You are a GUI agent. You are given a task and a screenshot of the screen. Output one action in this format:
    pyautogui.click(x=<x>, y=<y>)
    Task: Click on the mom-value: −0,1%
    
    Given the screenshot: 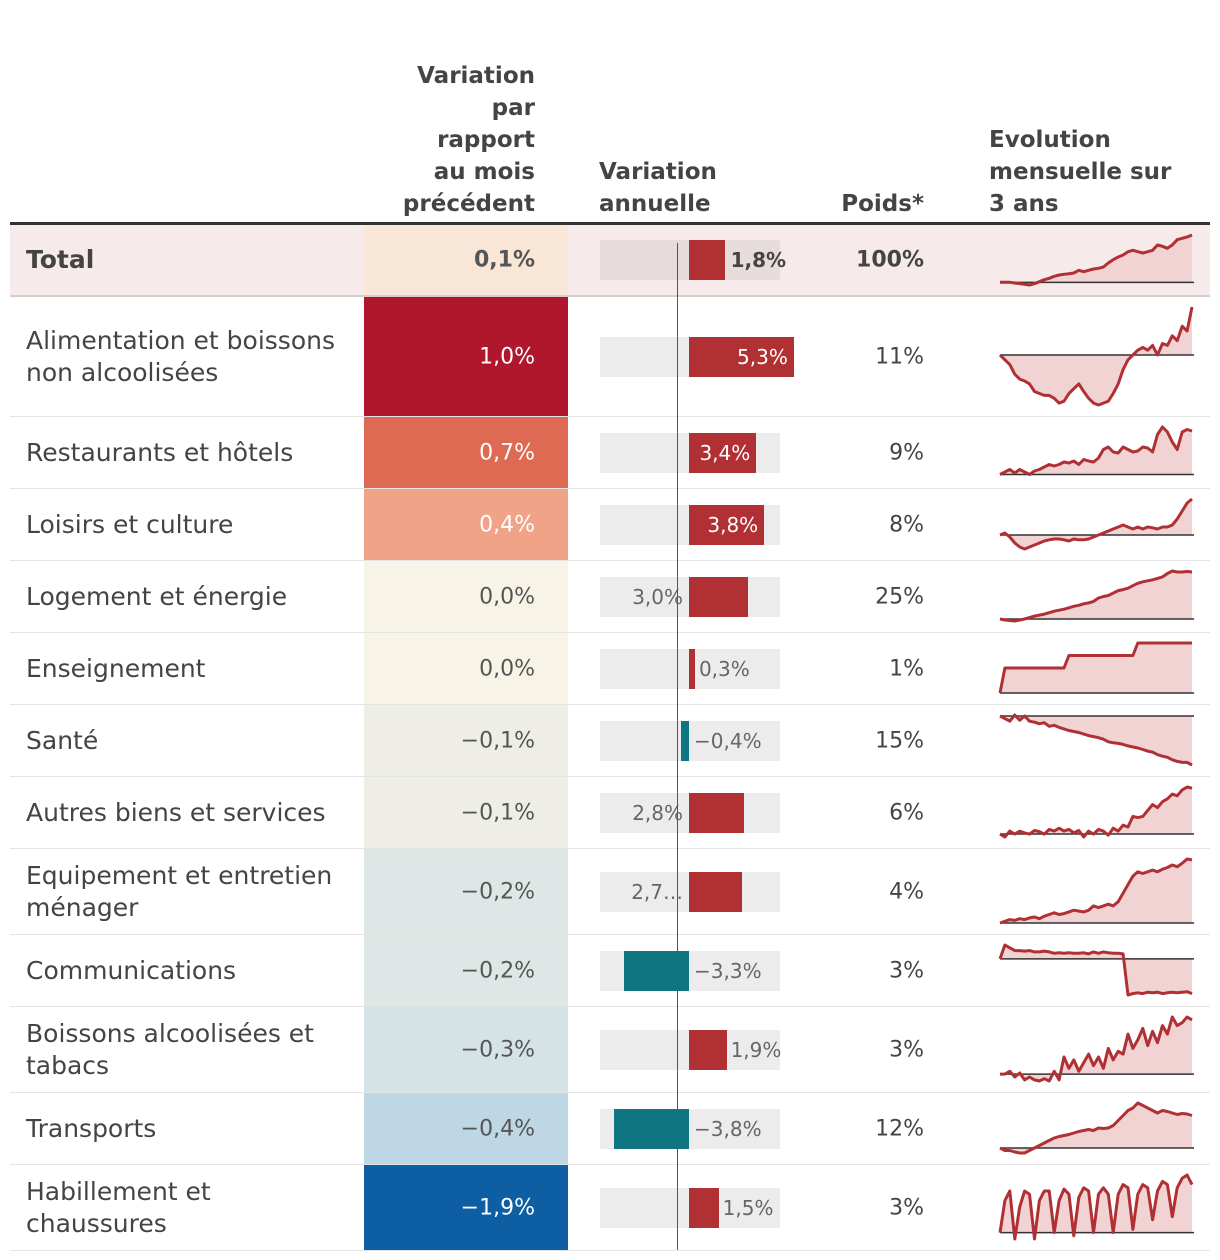 What is the action you would take?
    pyautogui.click(x=497, y=740)
    